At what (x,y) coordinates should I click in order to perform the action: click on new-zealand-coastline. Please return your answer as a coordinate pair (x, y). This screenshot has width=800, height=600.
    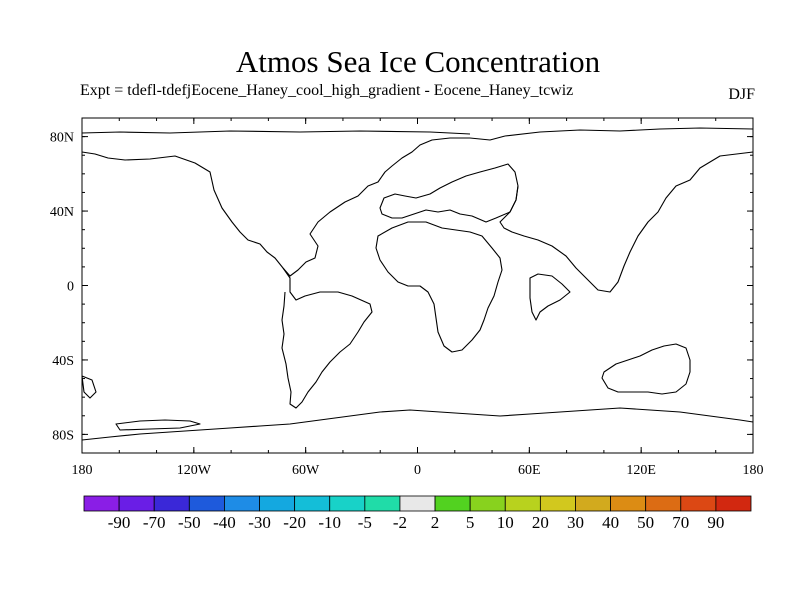
    Looking at the image, I should click on (89, 387).